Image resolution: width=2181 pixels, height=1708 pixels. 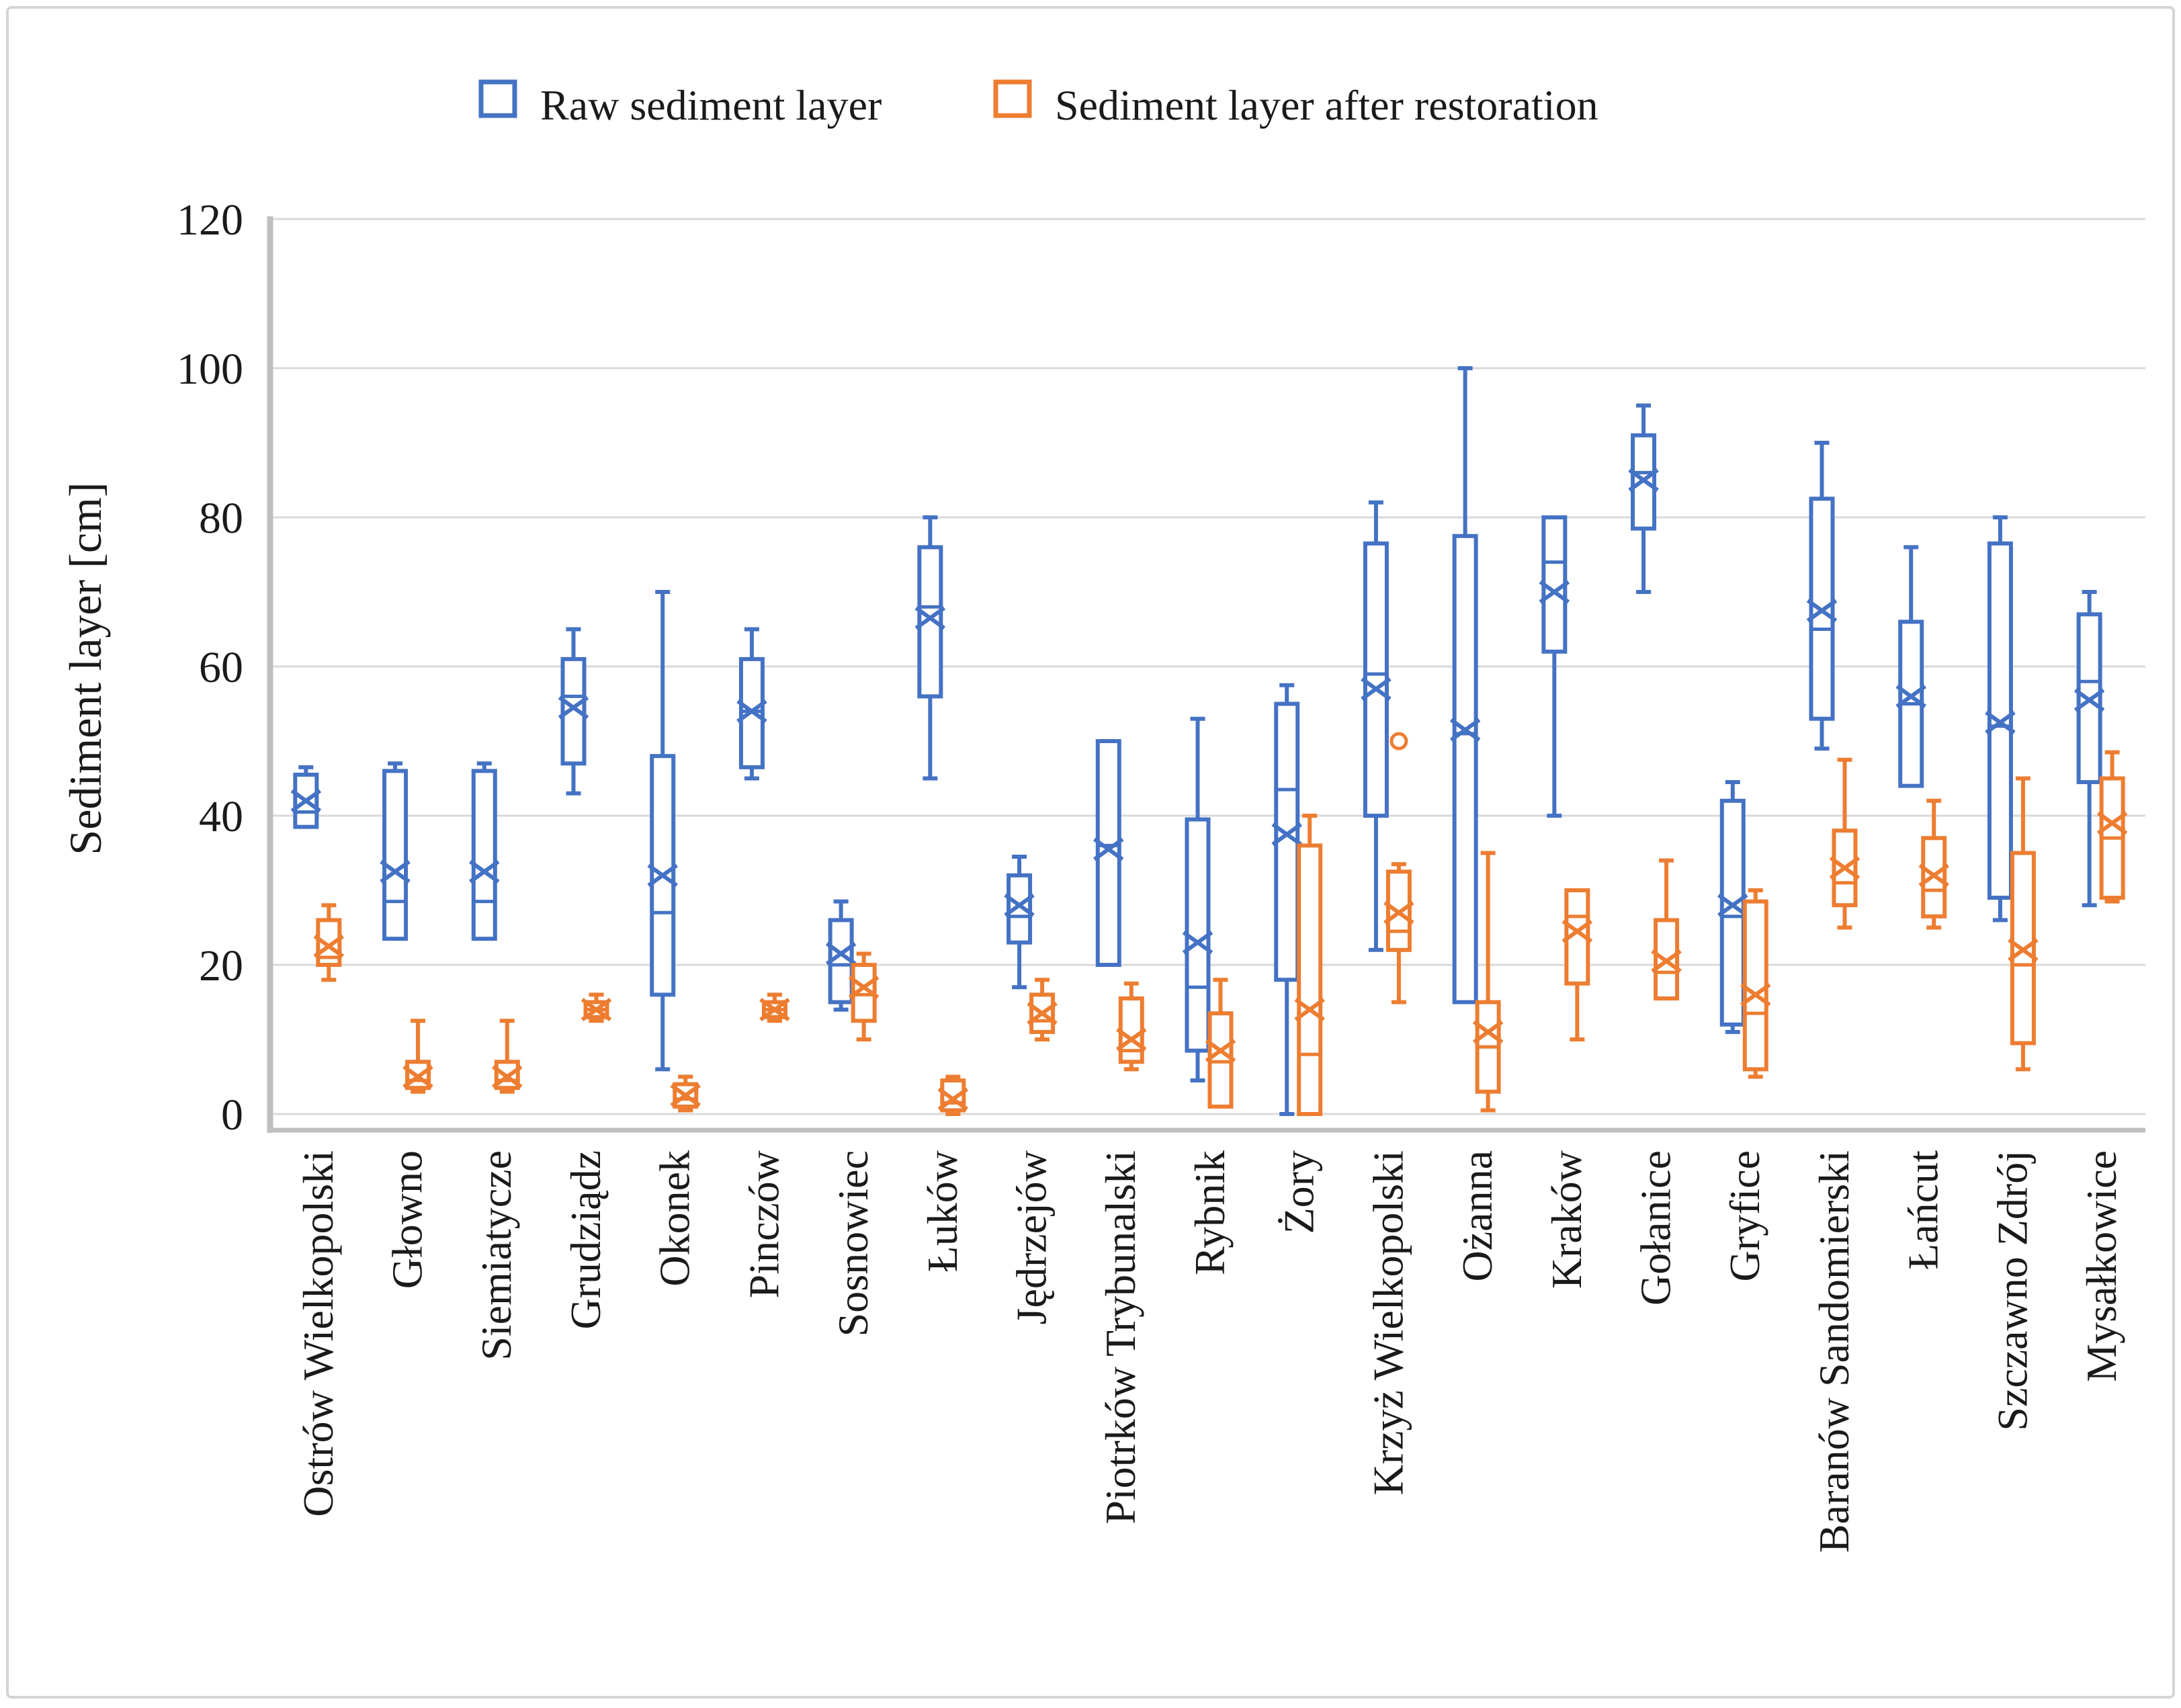 I want to click on x-label-10: Piotrków Trybunalski, so click(x=1120, y=1337).